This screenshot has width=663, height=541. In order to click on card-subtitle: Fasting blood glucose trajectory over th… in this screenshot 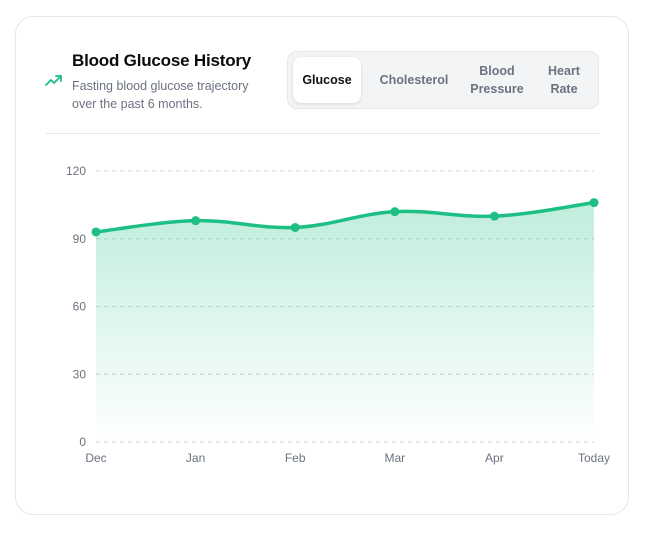, I will do `click(160, 95)`.